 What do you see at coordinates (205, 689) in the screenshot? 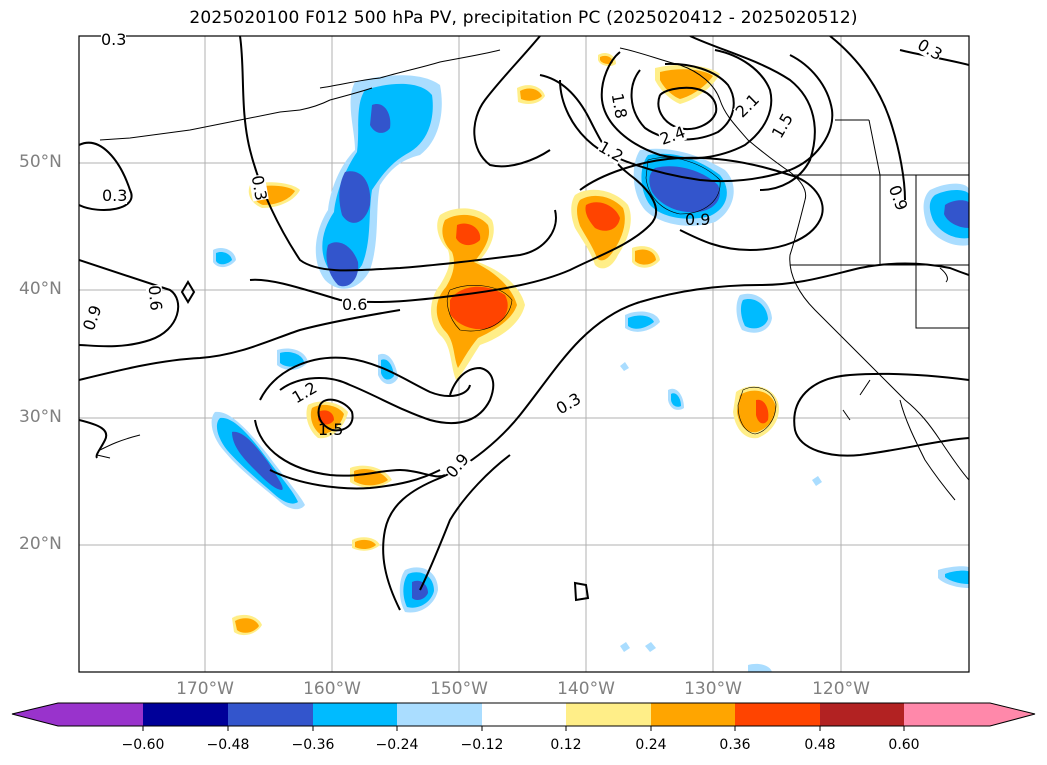
I see `lon-label-170w: 170°W` at bounding box center [205, 689].